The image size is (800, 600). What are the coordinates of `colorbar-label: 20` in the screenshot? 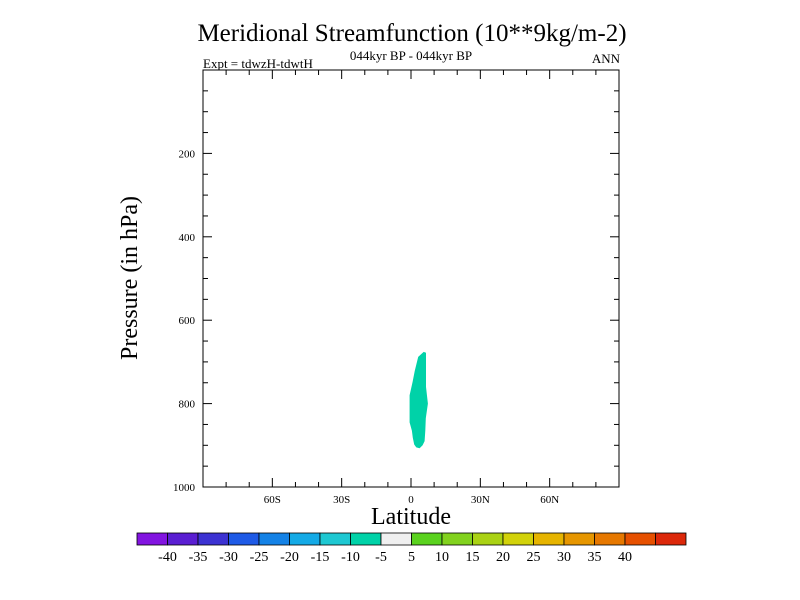 It's located at (503, 557).